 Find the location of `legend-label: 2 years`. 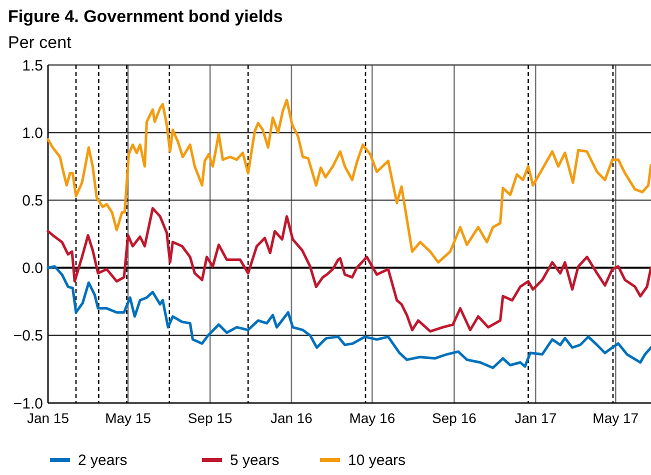

legend-label: 2 years is located at coordinates (103, 460).